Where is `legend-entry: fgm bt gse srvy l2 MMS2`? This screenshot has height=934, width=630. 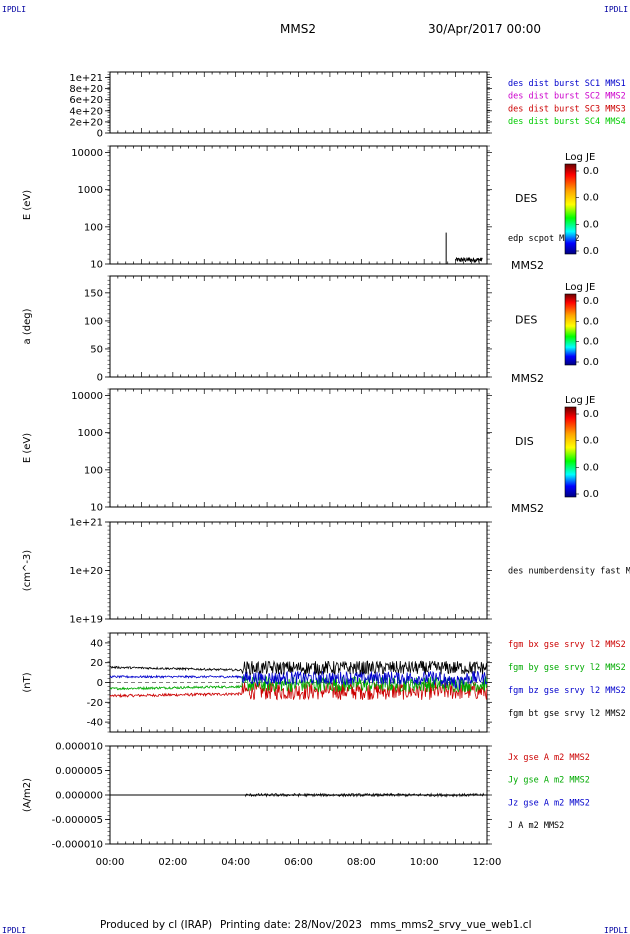
legend-entry: fgm bt gse srvy l2 MMS2 is located at coordinates (567, 714).